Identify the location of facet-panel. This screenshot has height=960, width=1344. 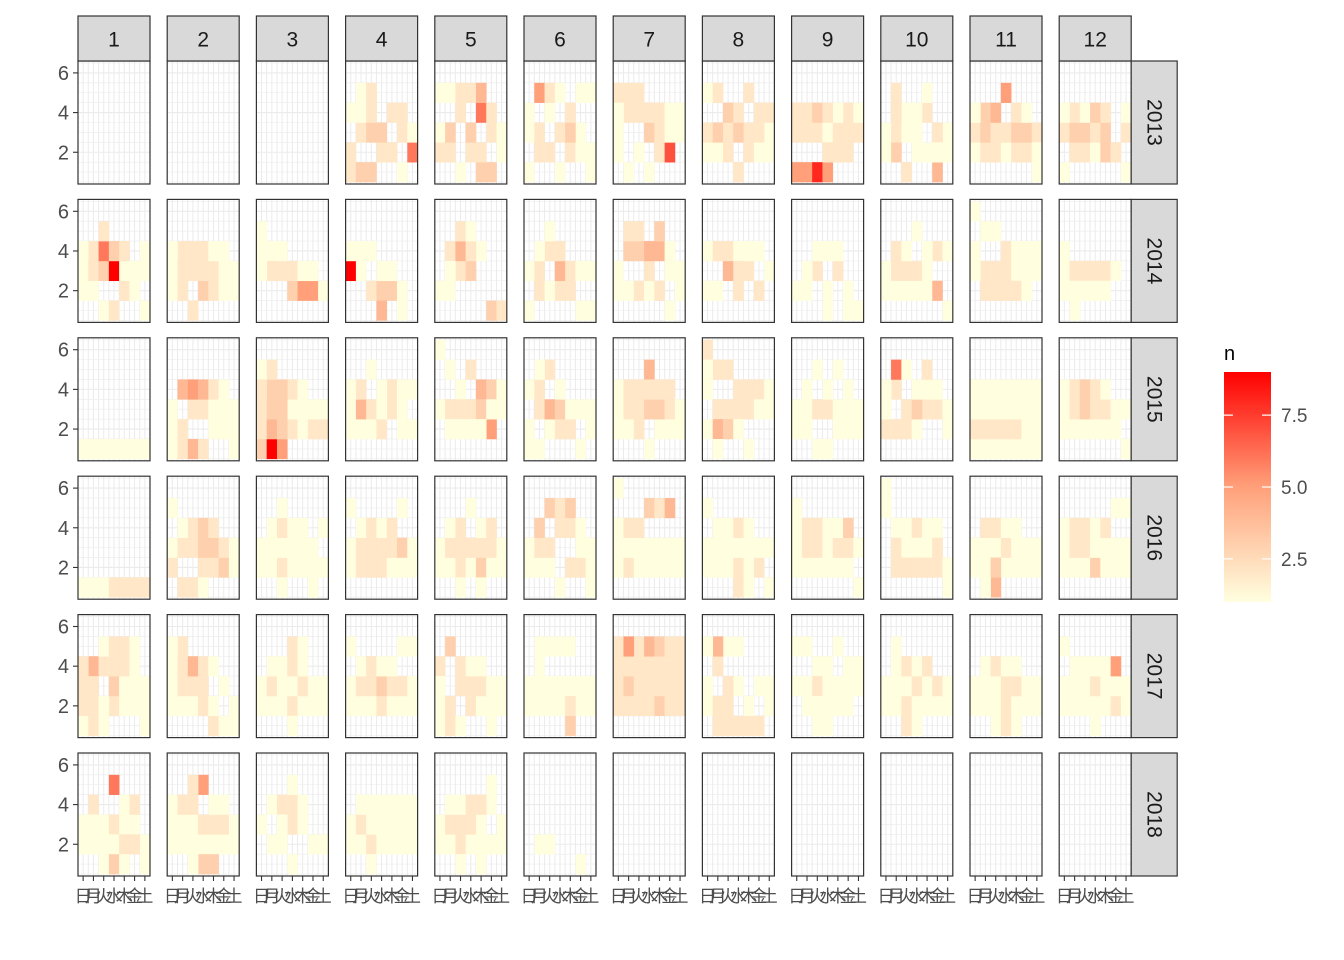
(292, 122).